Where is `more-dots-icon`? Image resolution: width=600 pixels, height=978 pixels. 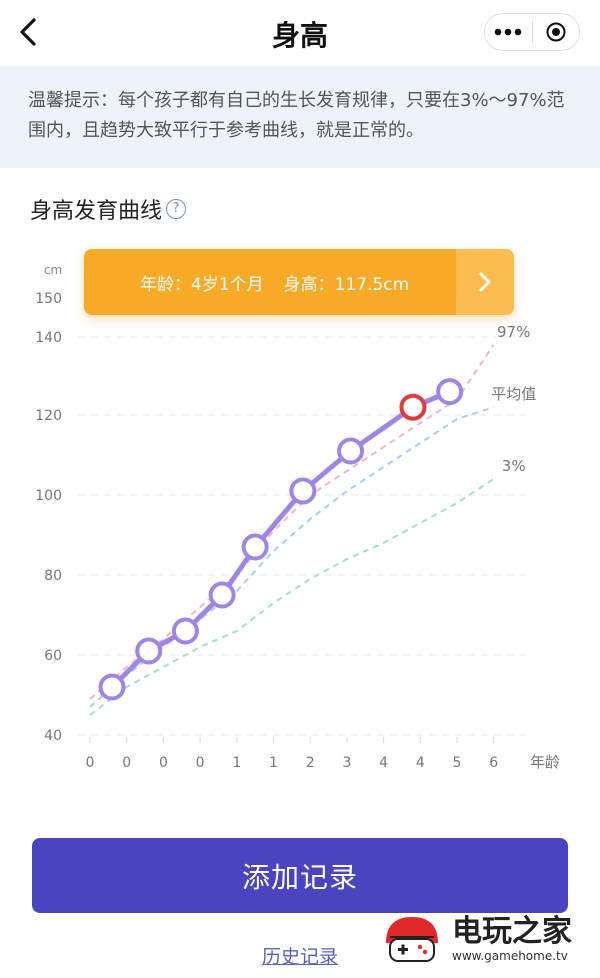
more-dots-icon is located at coordinates (508, 32).